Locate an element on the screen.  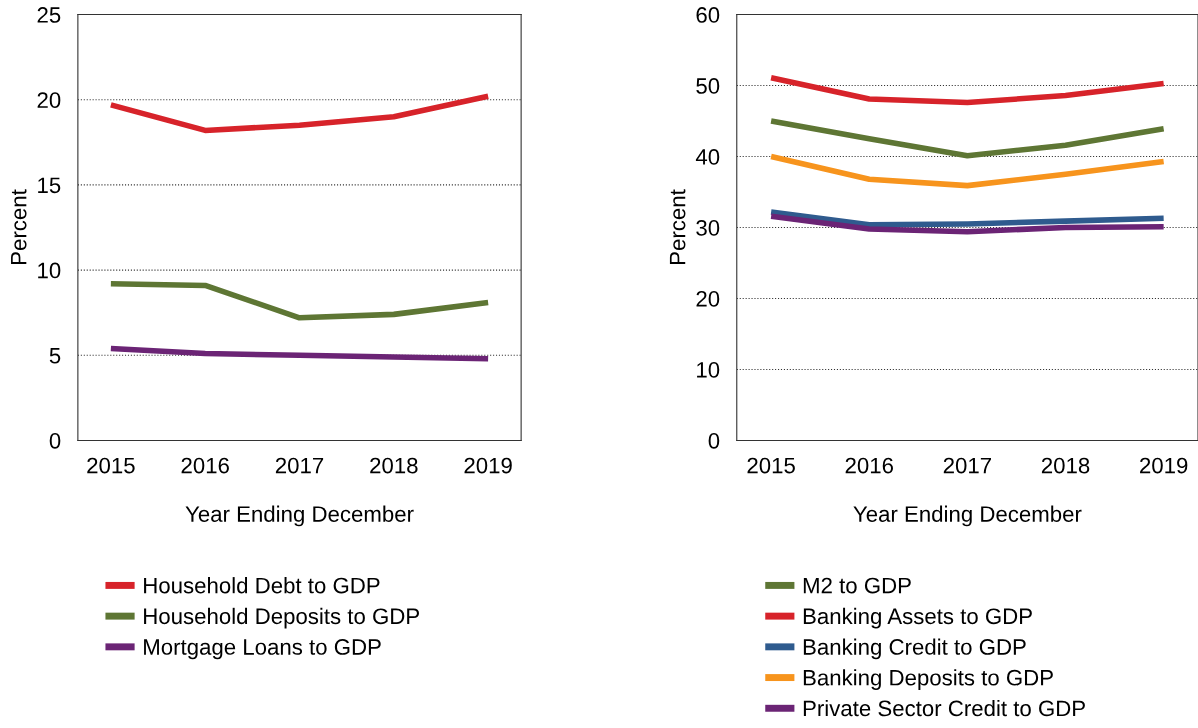
y-tick-label: 30 is located at coordinates (708, 228).